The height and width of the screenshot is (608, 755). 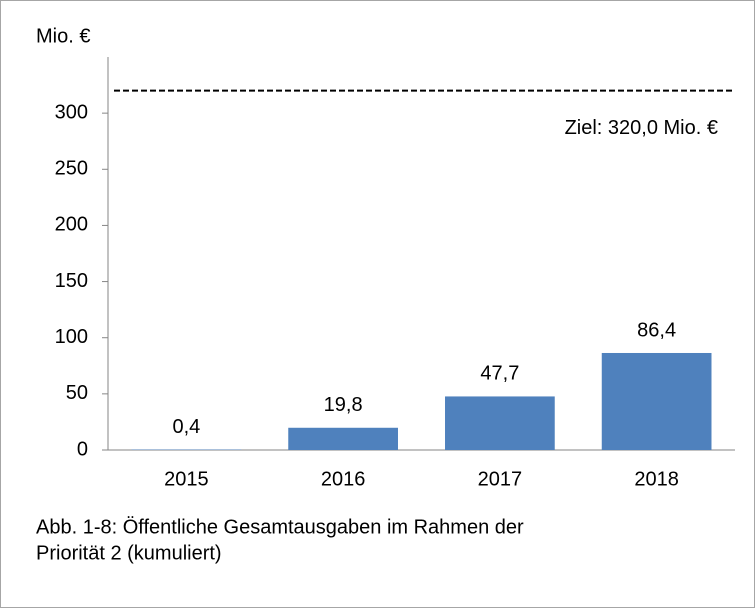 I want to click on caption: Priorität 2 (kumuliert), so click(x=129, y=553).